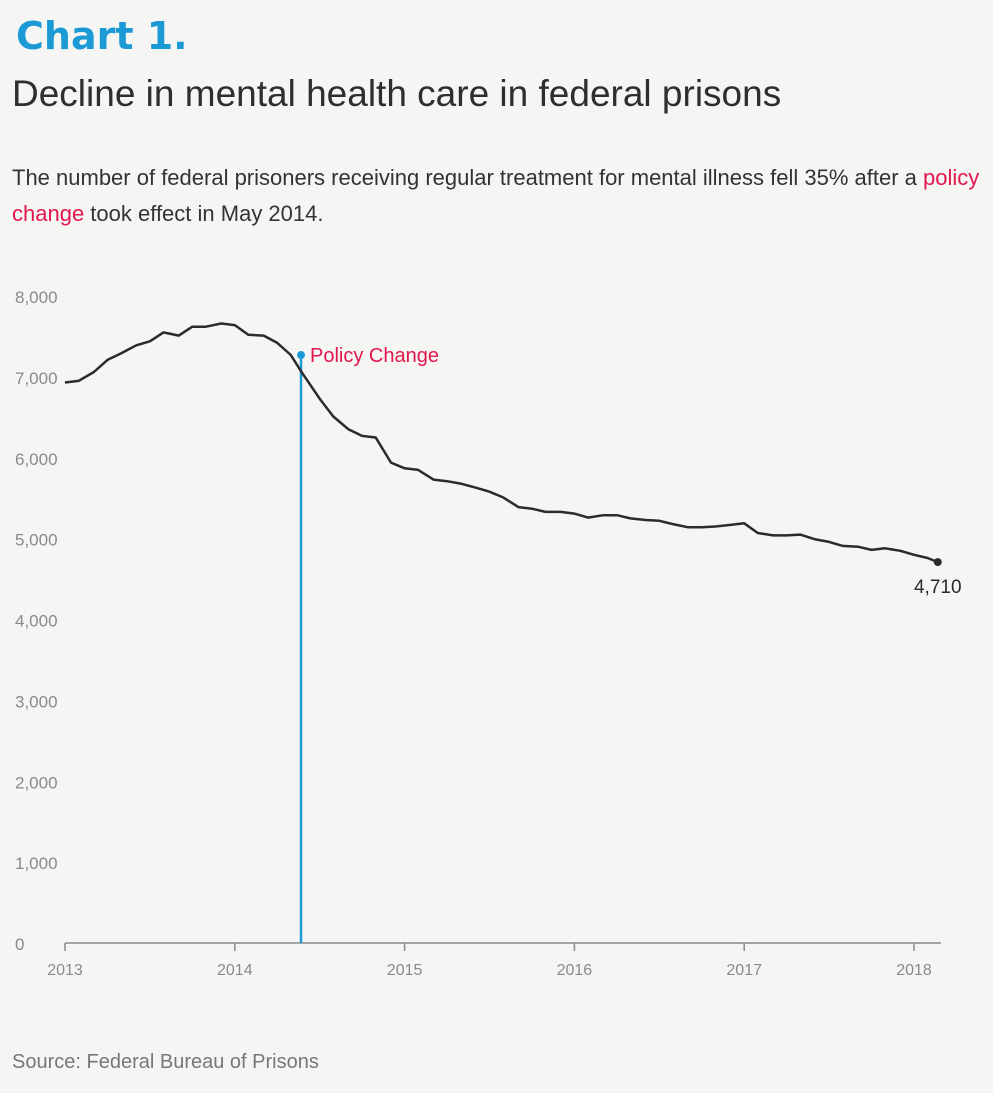  Describe the element at coordinates (496, 195) in the screenshot. I see `subtitle-highlight-policy-change: policy change` at that location.